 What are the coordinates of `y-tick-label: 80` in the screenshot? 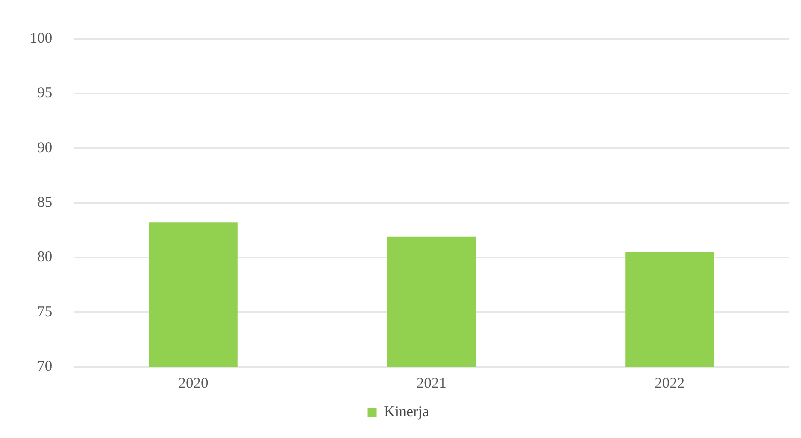 It's located at (45, 258).